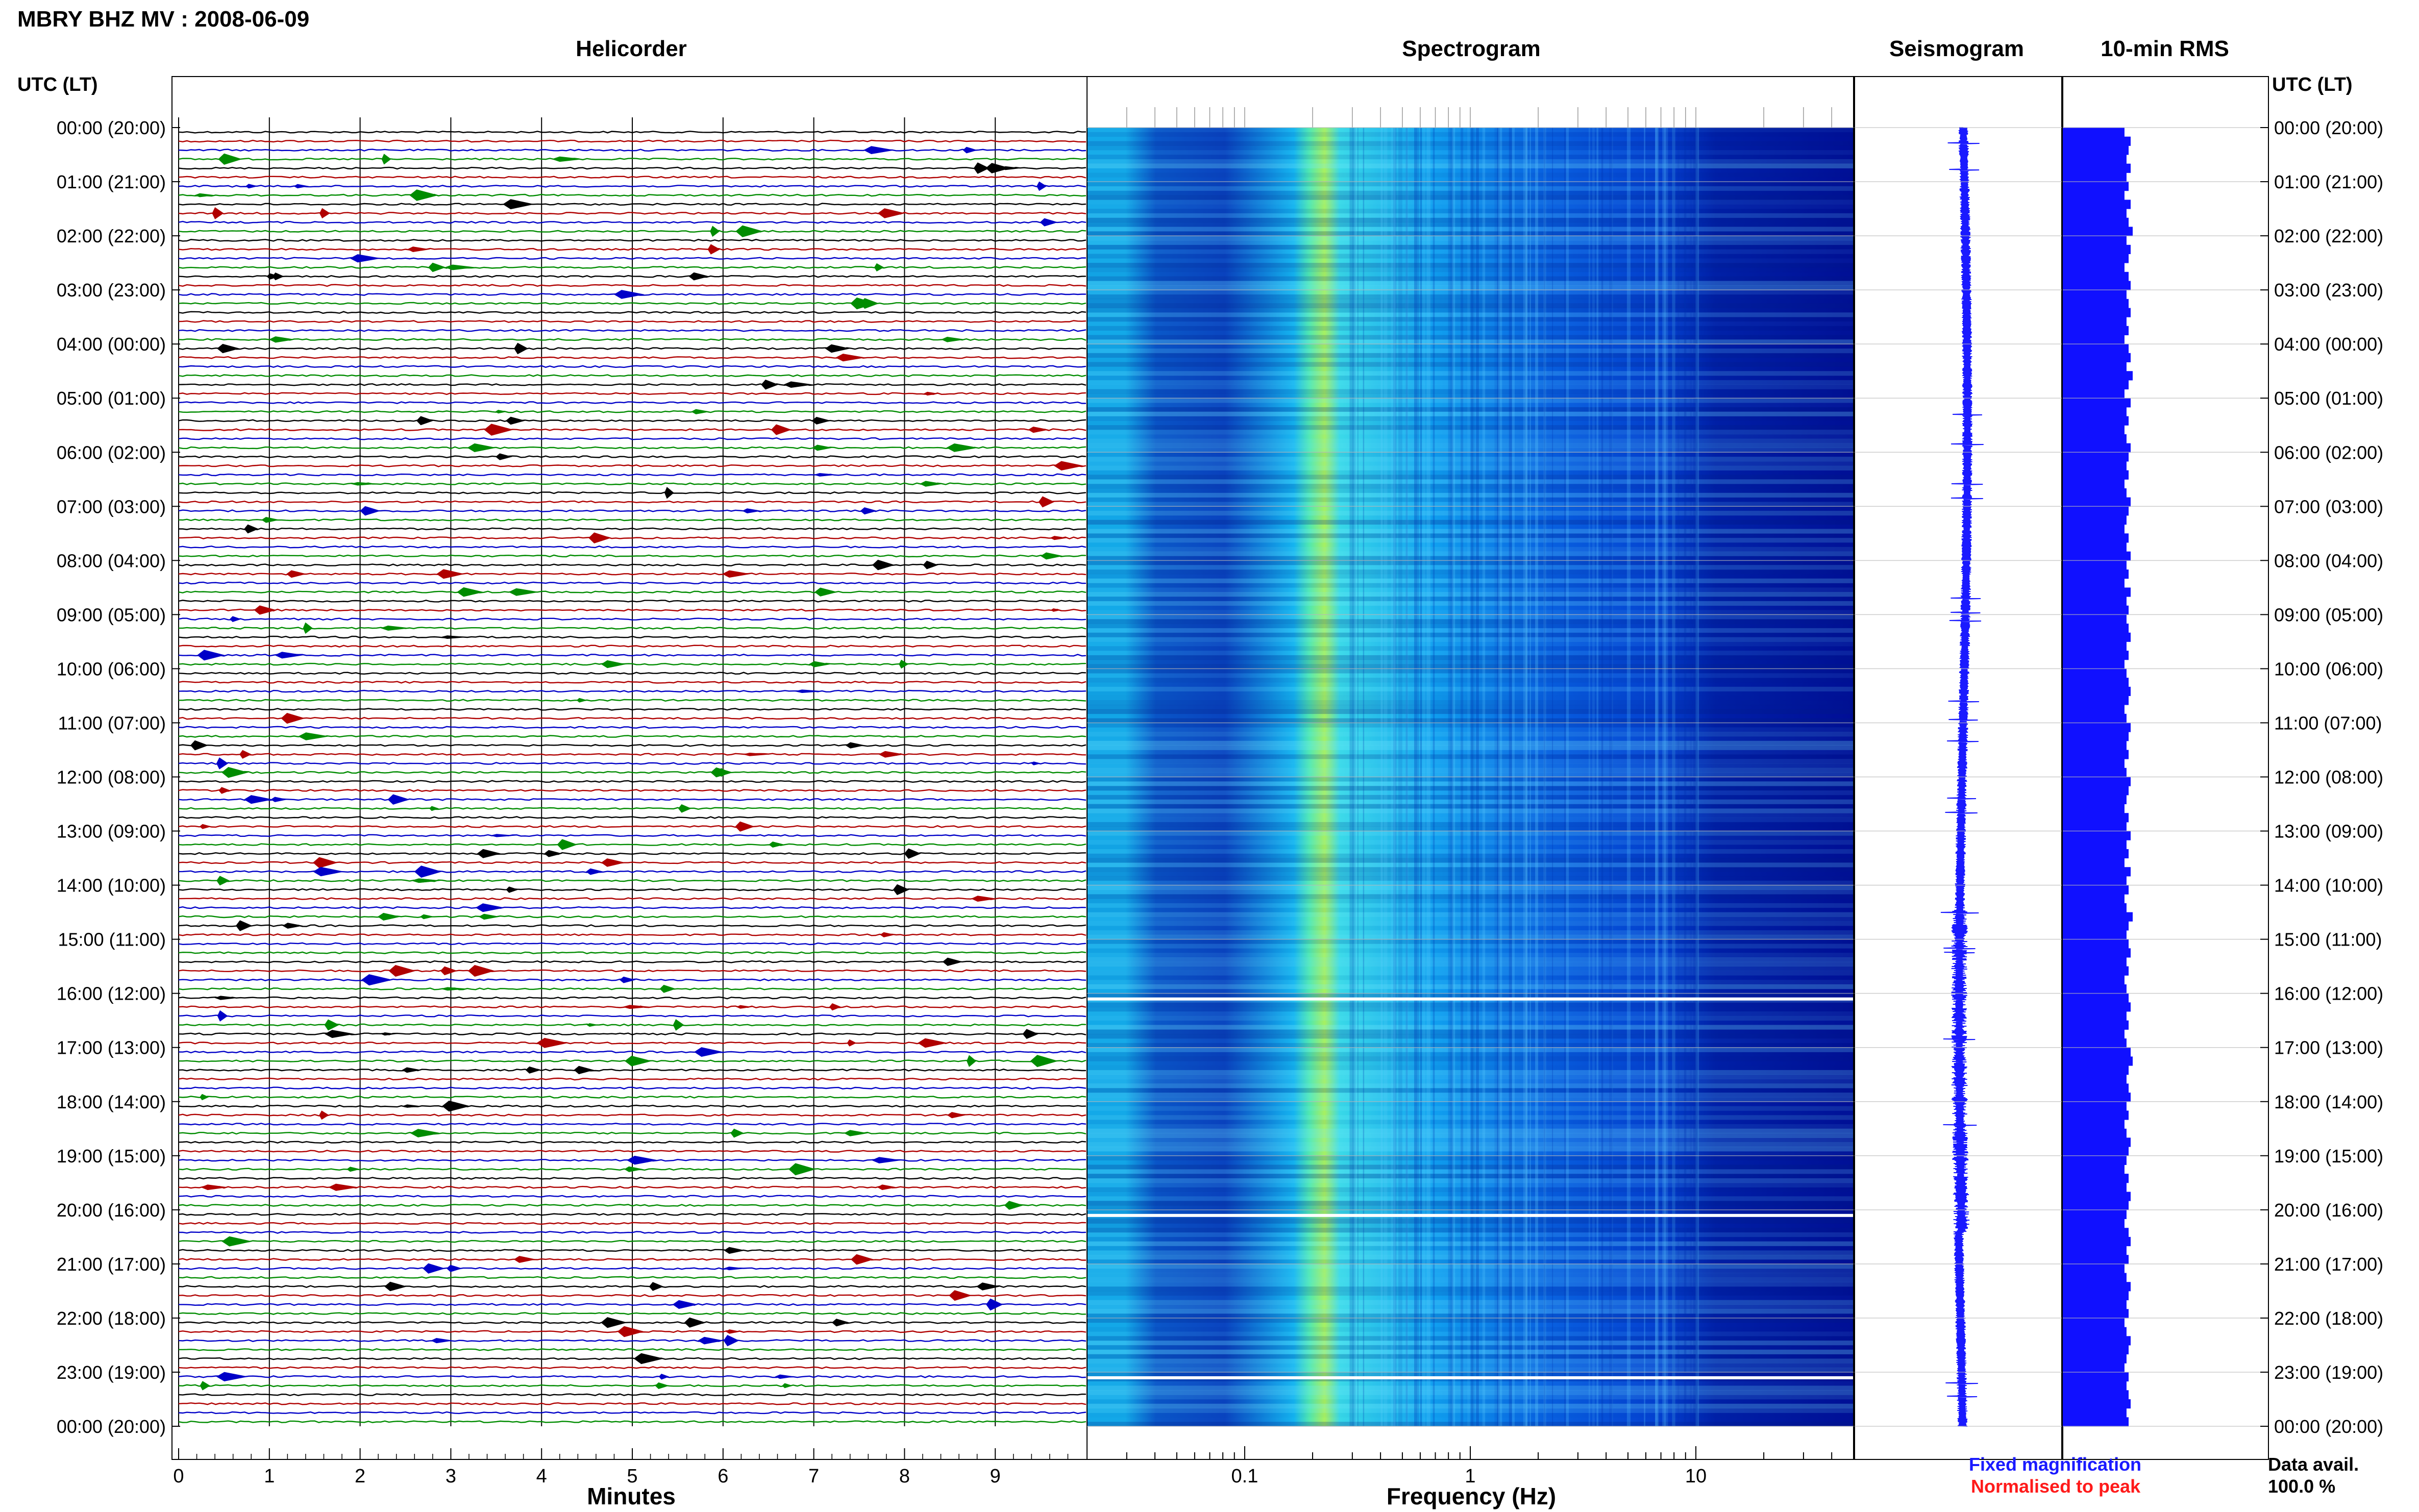 The height and width of the screenshot is (1512, 2419). Describe the element at coordinates (2328, 777) in the screenshot. I see `time-label-right: 12:00 (08:00)` at that location.